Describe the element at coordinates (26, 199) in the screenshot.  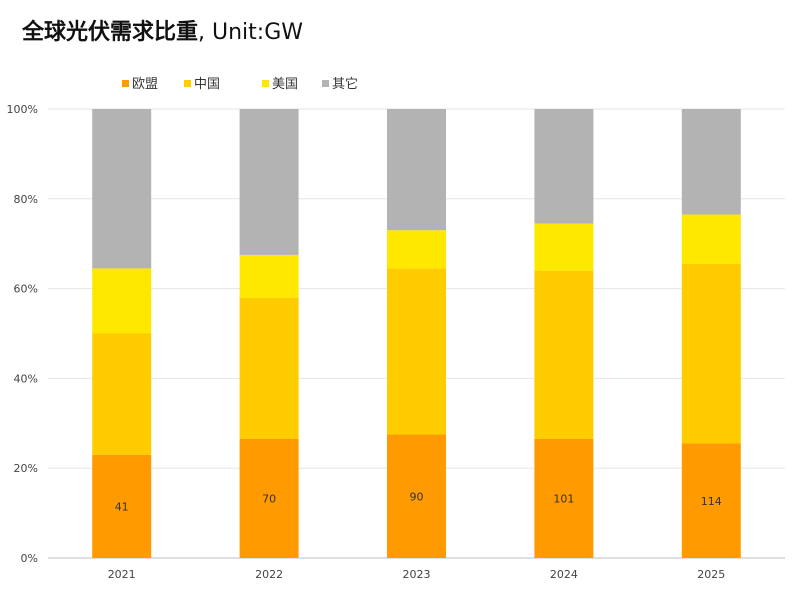
I see `y-tick-label: 80%` at that location.